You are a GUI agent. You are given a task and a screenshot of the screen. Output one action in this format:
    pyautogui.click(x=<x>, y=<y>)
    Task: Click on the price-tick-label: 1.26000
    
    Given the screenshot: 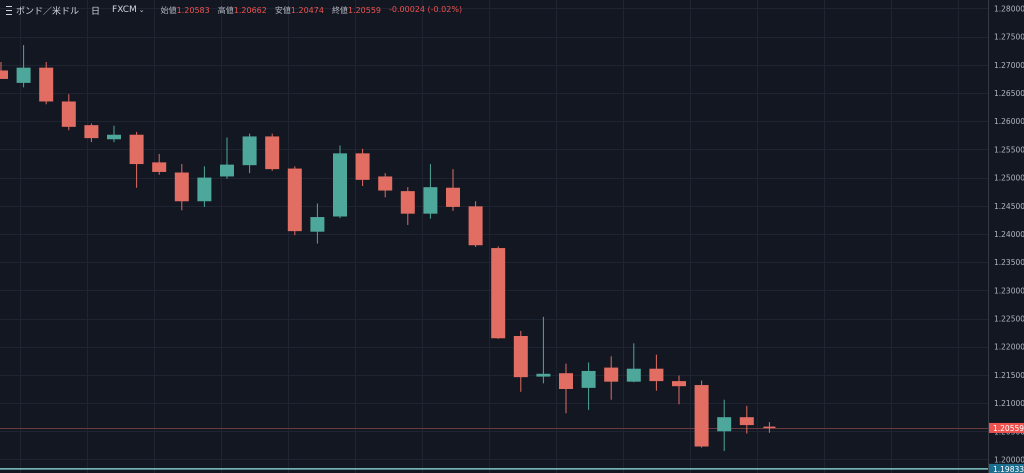 What is the action you would take?
    pyautogui.click(x=1009, y=121)
    